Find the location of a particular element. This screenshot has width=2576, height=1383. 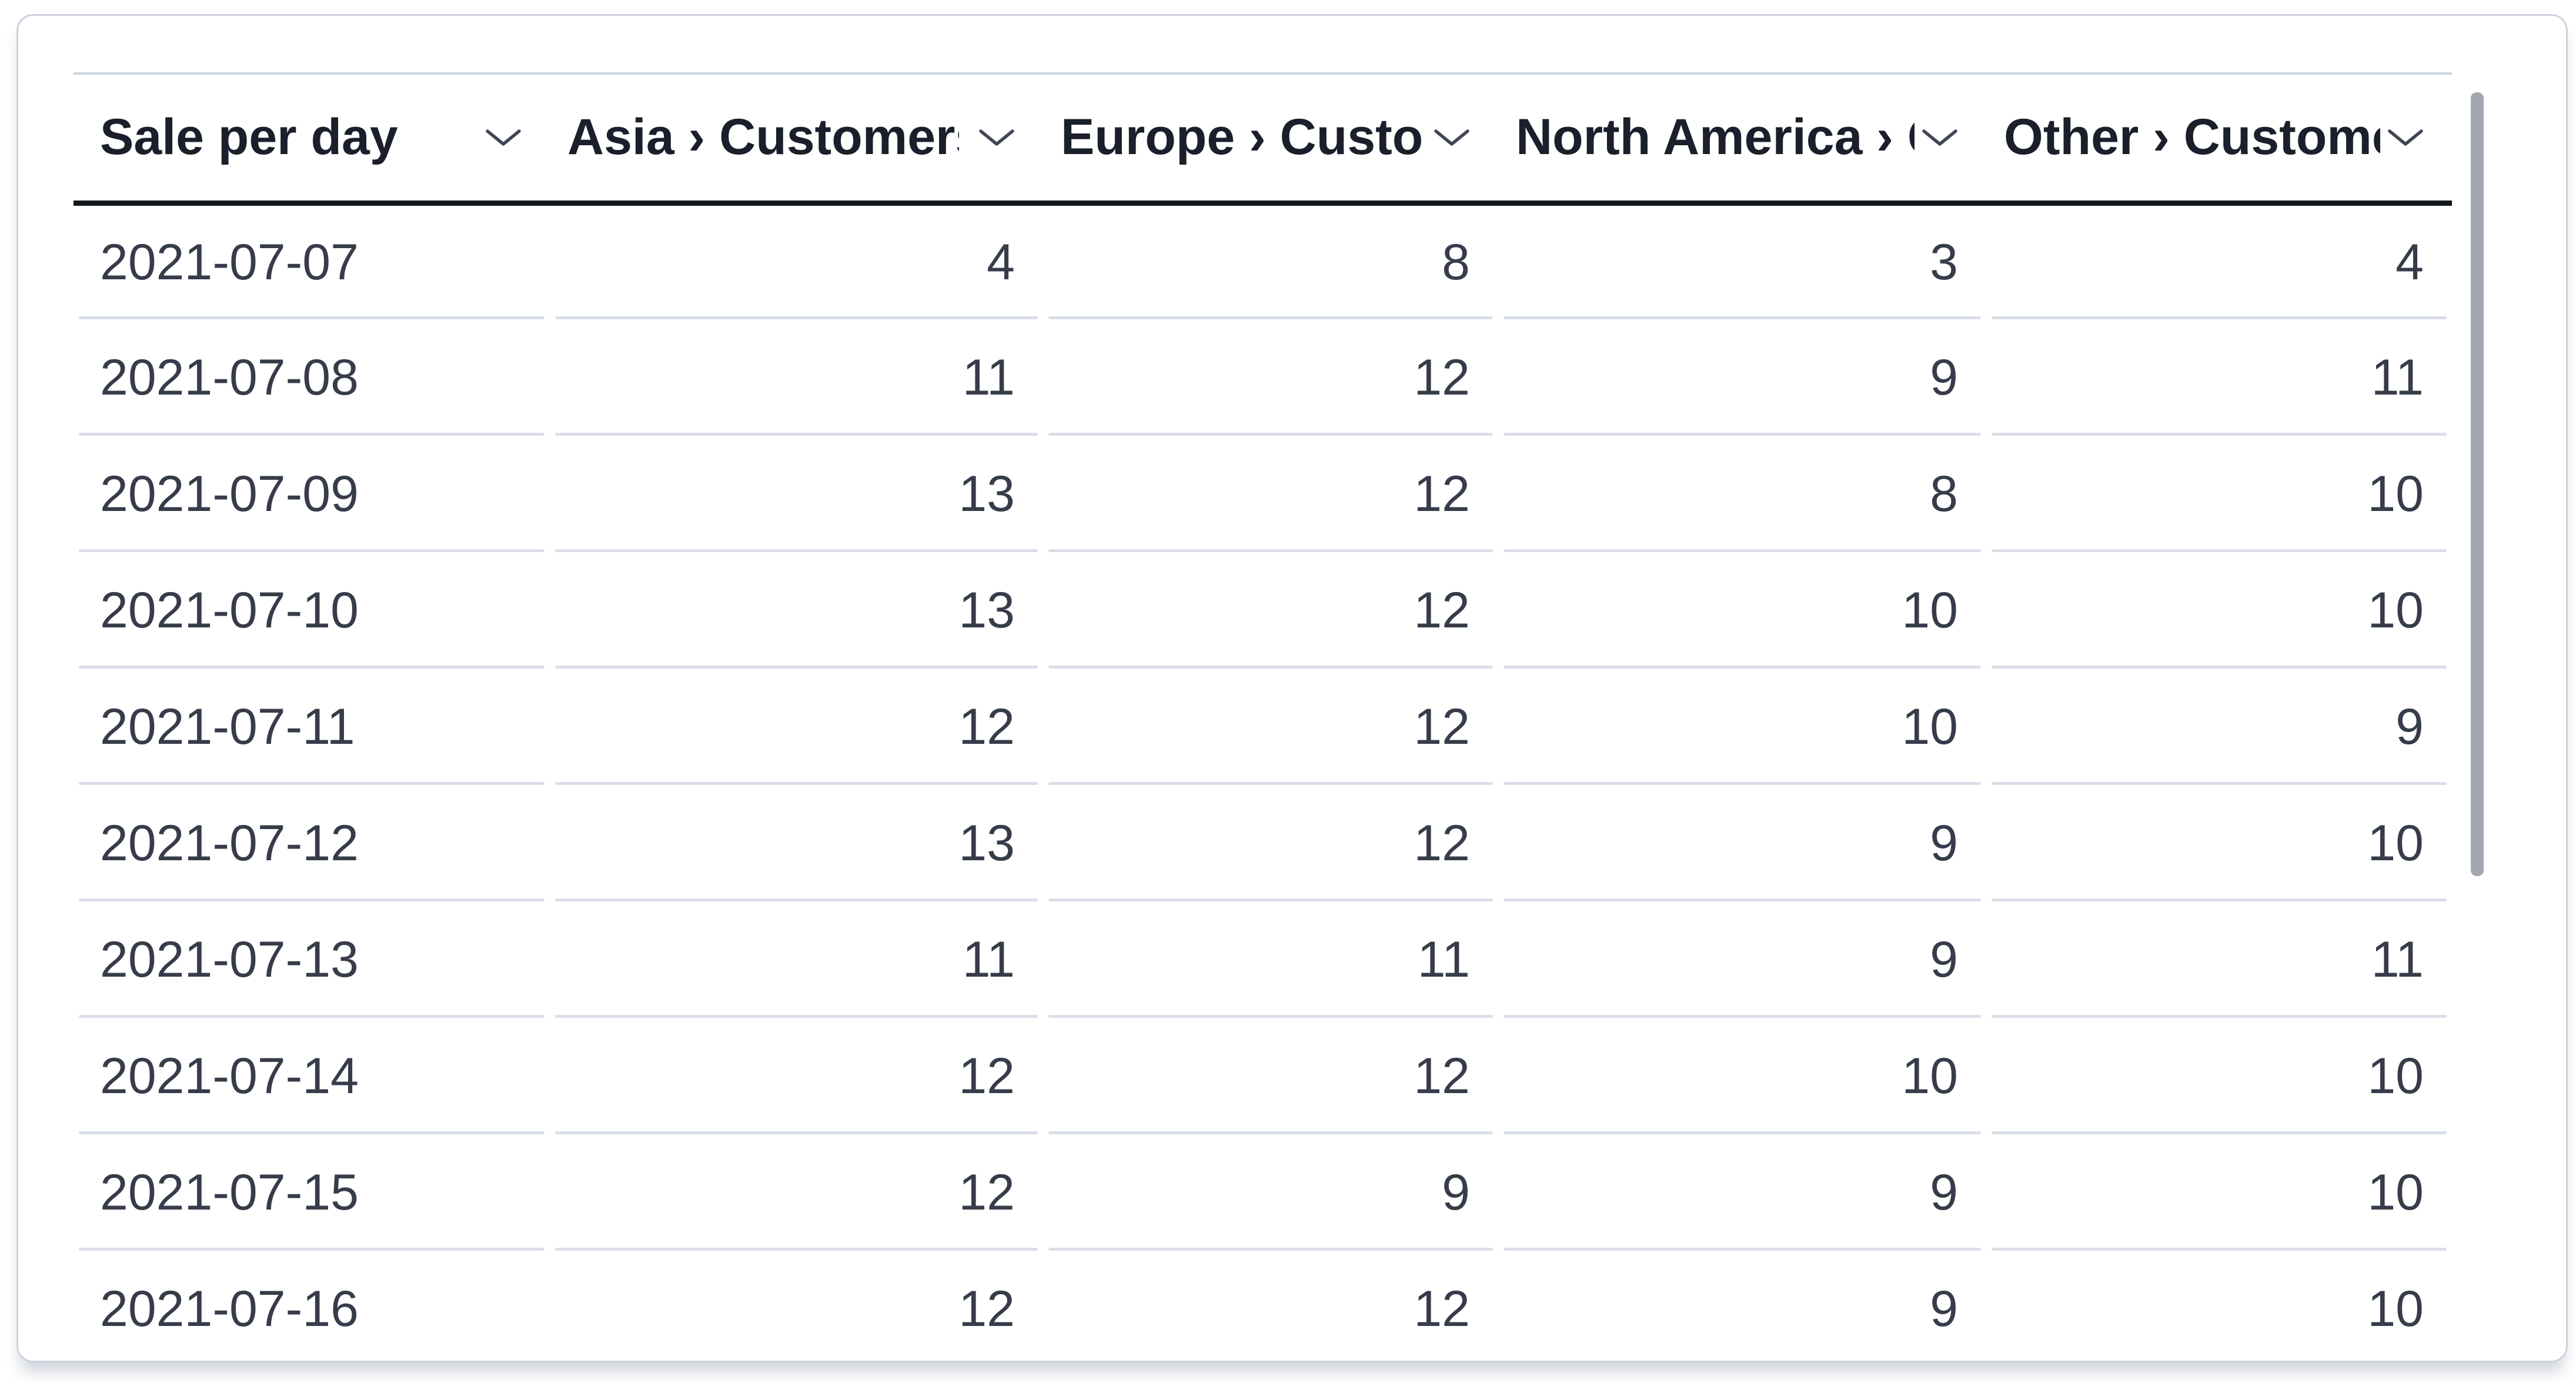

column-header-1: Asia › Customers is located at coordinates (796, 140).